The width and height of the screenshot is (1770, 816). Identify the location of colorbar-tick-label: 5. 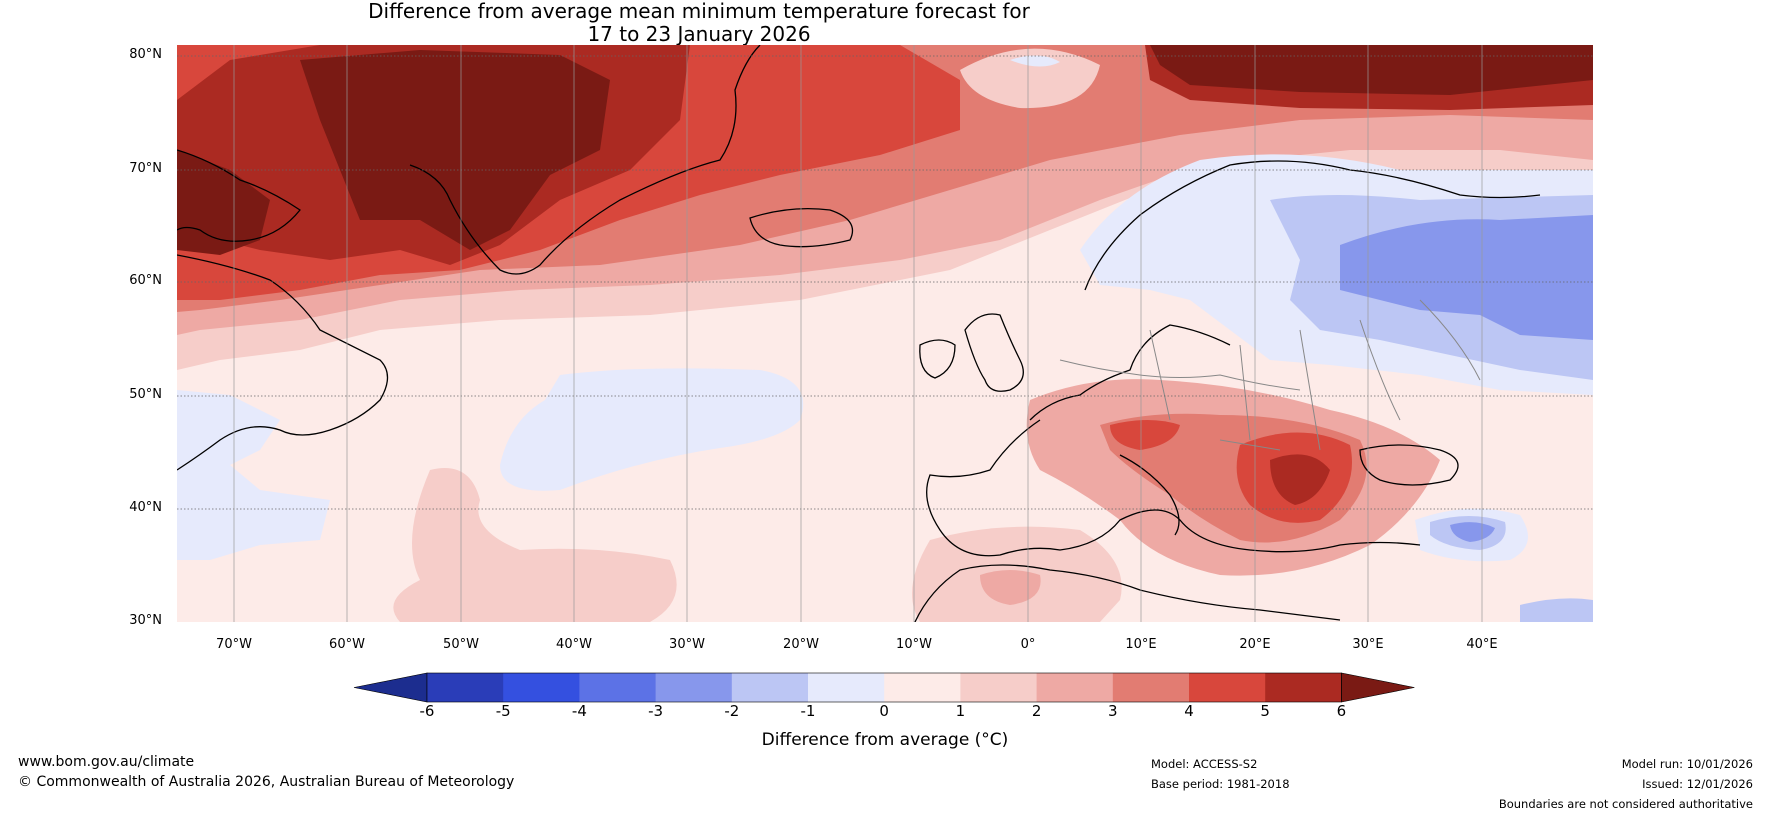
(1265, 711).